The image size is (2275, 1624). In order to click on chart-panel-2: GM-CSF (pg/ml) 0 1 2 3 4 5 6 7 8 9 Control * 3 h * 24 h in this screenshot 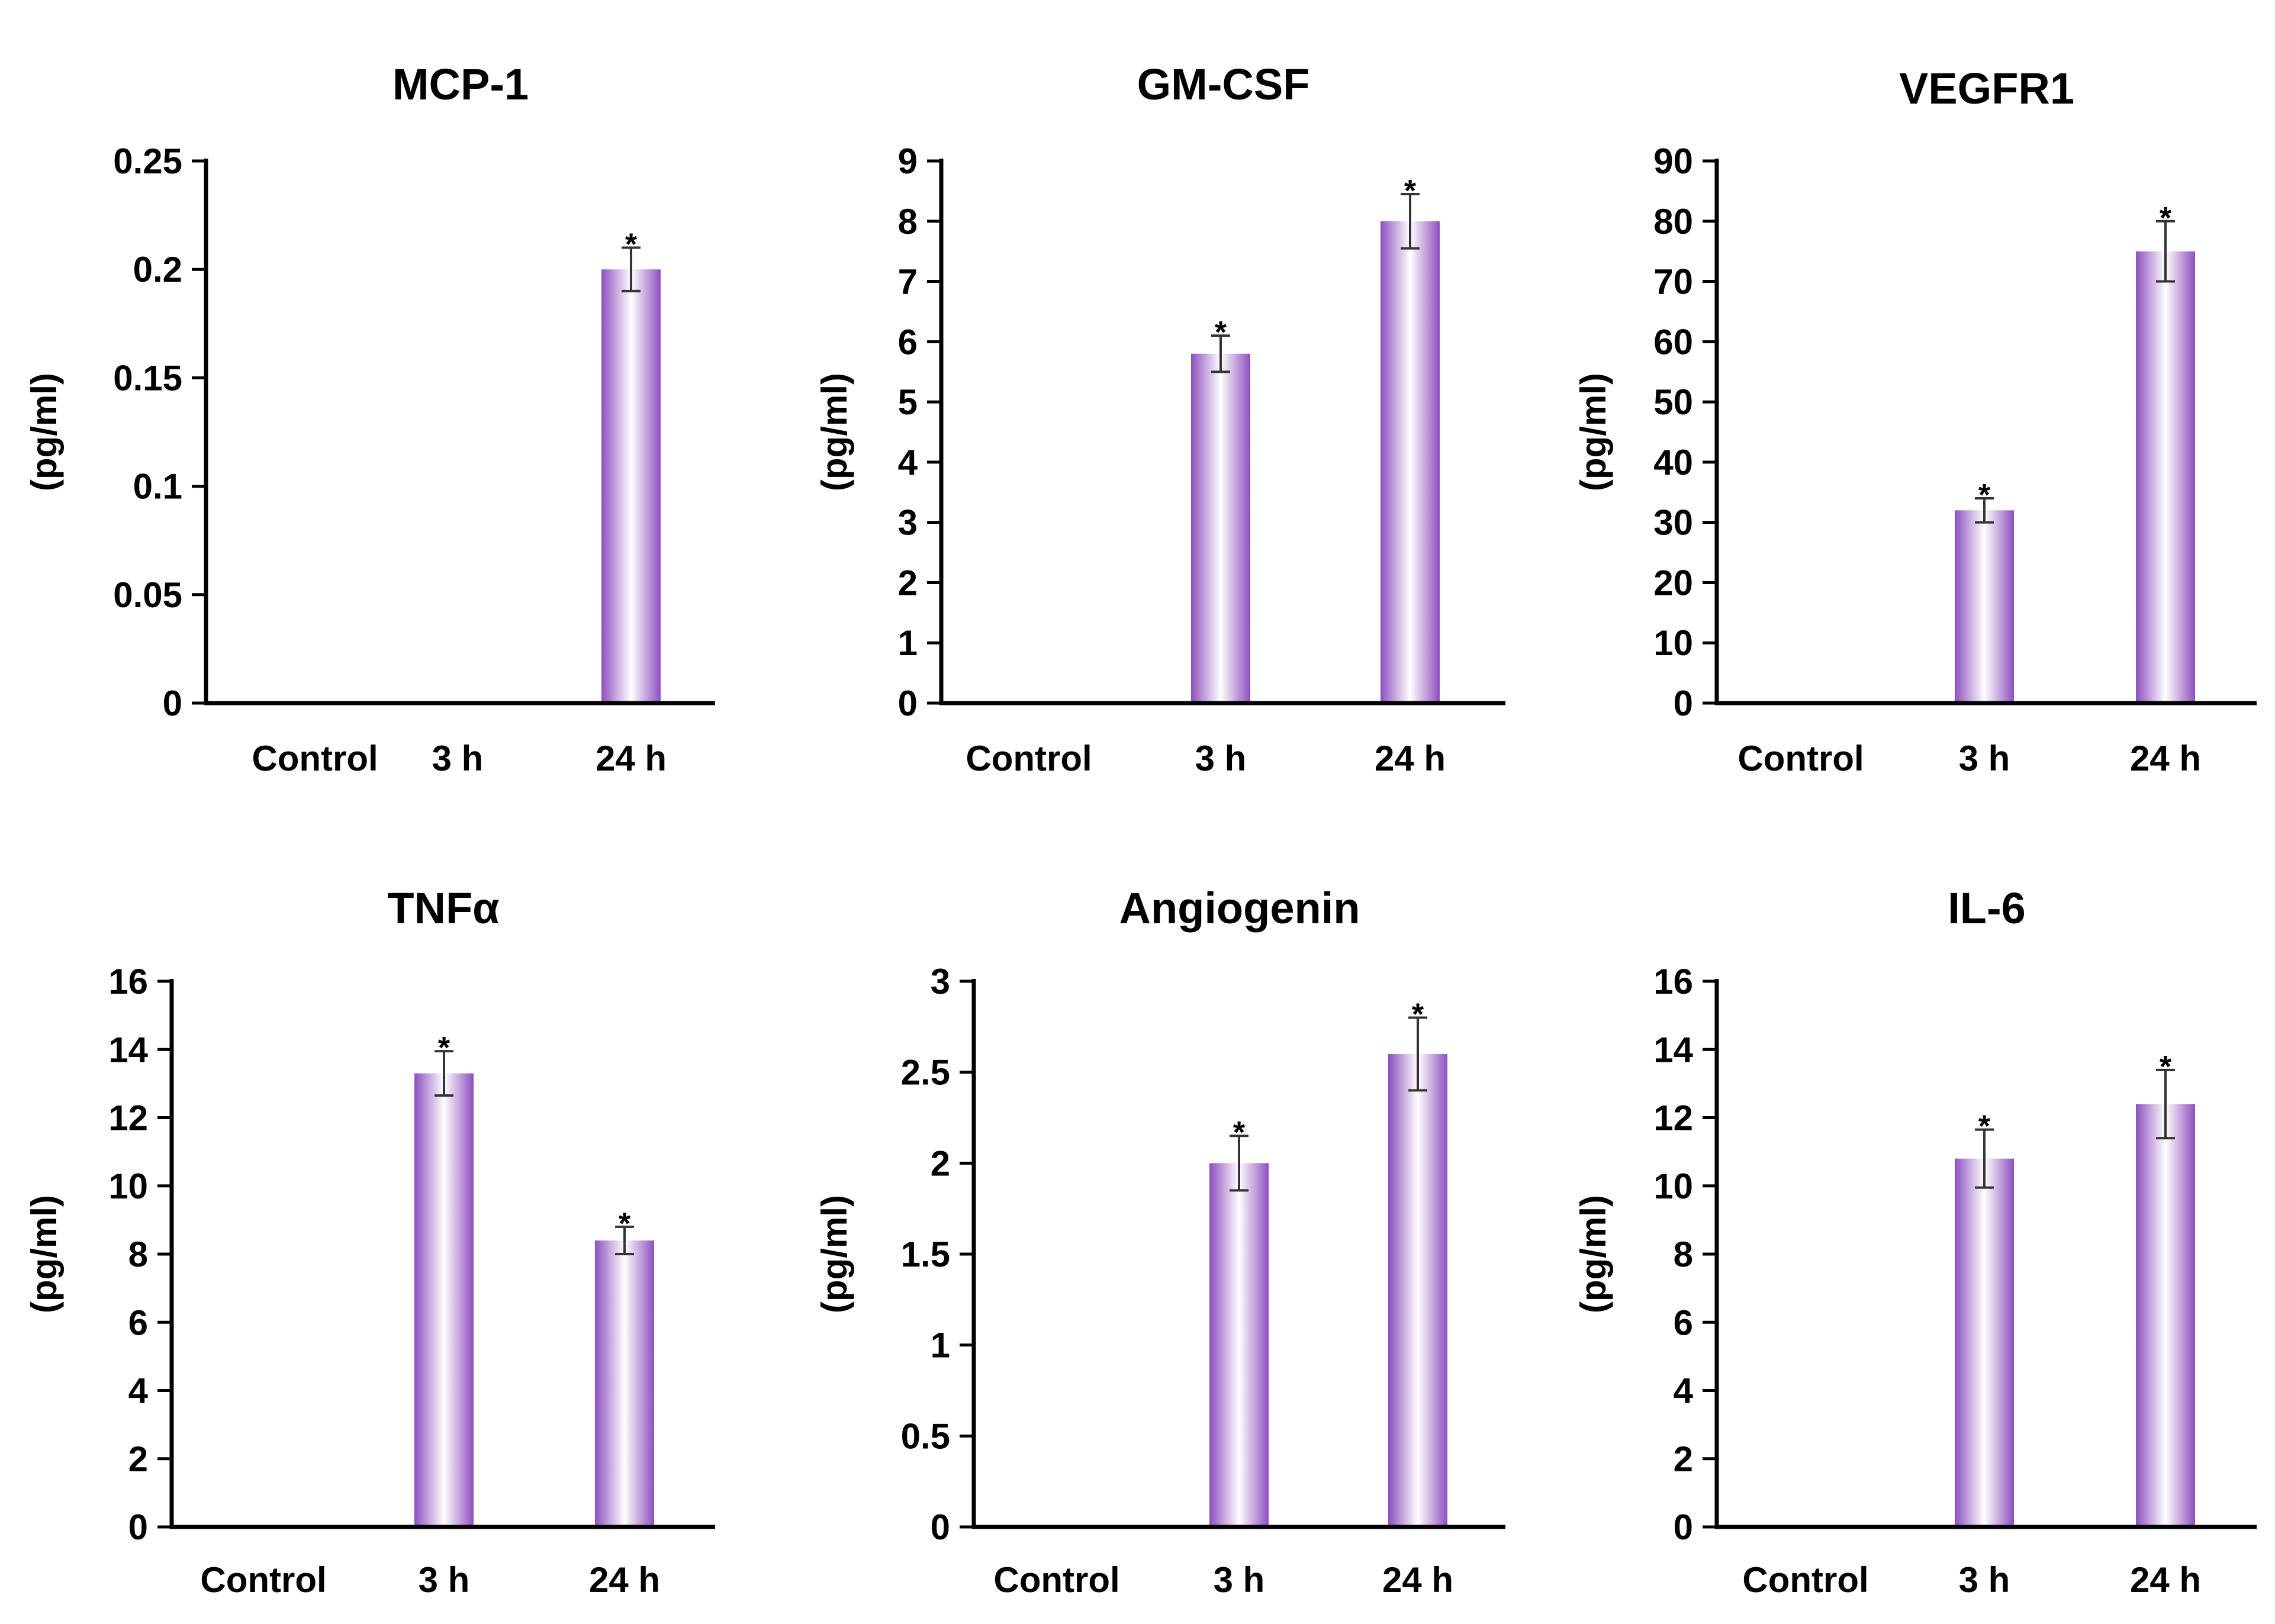, I will do `click(1160, 419)`.